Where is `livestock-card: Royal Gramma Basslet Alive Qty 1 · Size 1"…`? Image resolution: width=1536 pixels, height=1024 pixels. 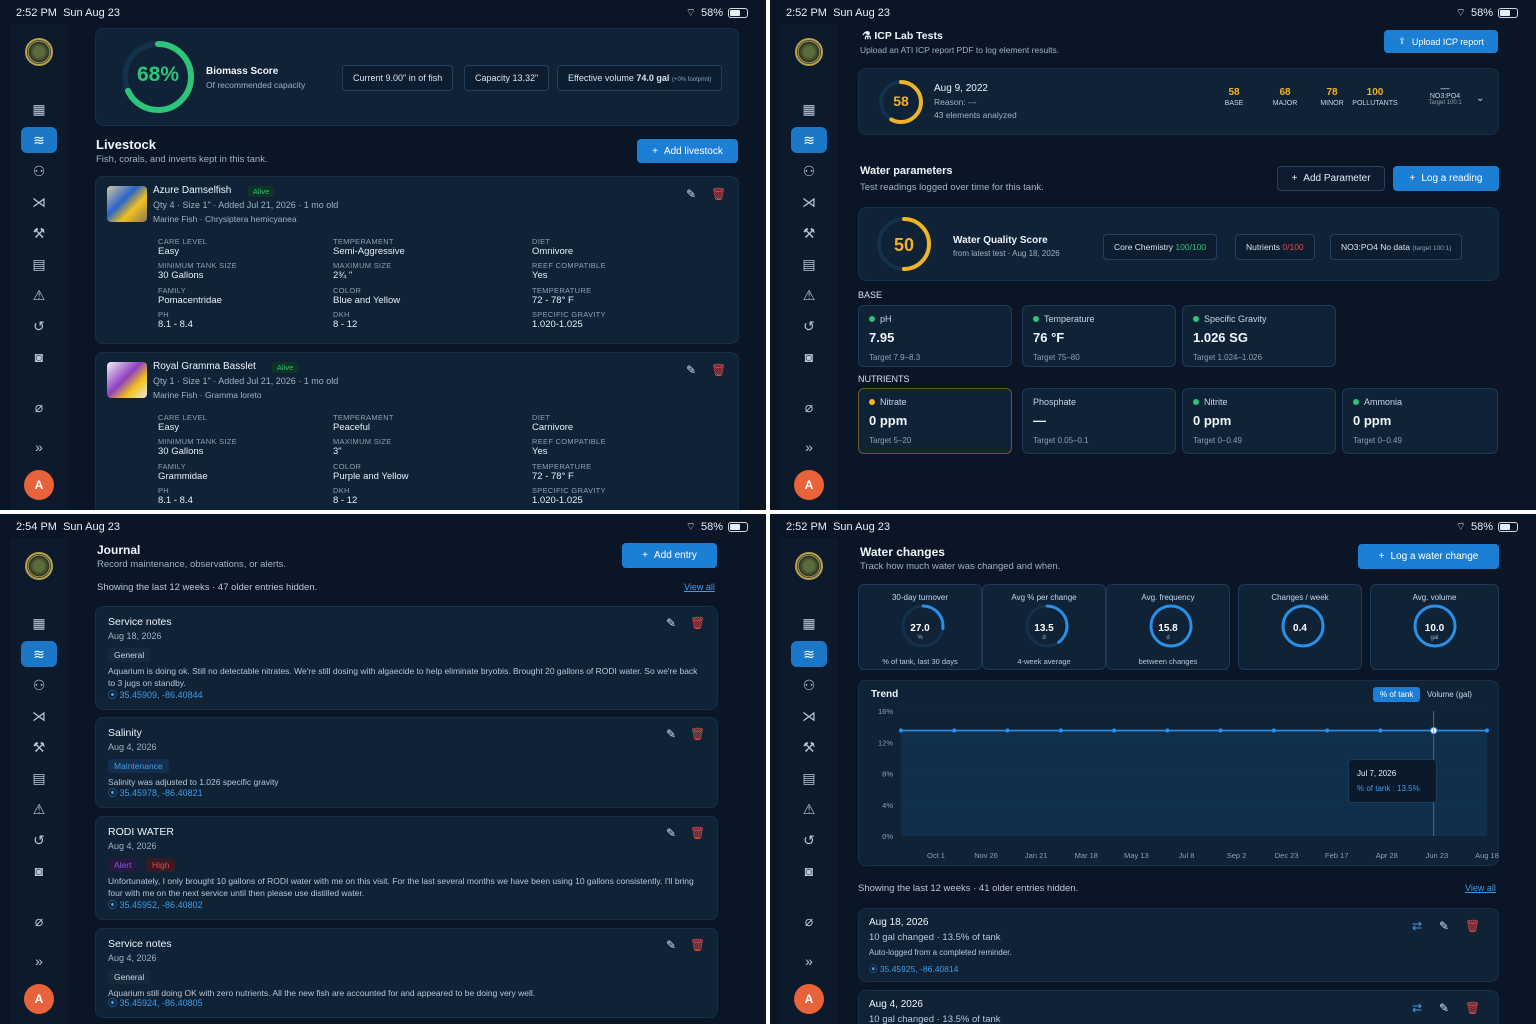
livestock-card: Royal Gramma Basslet Alive Qty 1 · Size 1"… is located at coordinates (417, 431).